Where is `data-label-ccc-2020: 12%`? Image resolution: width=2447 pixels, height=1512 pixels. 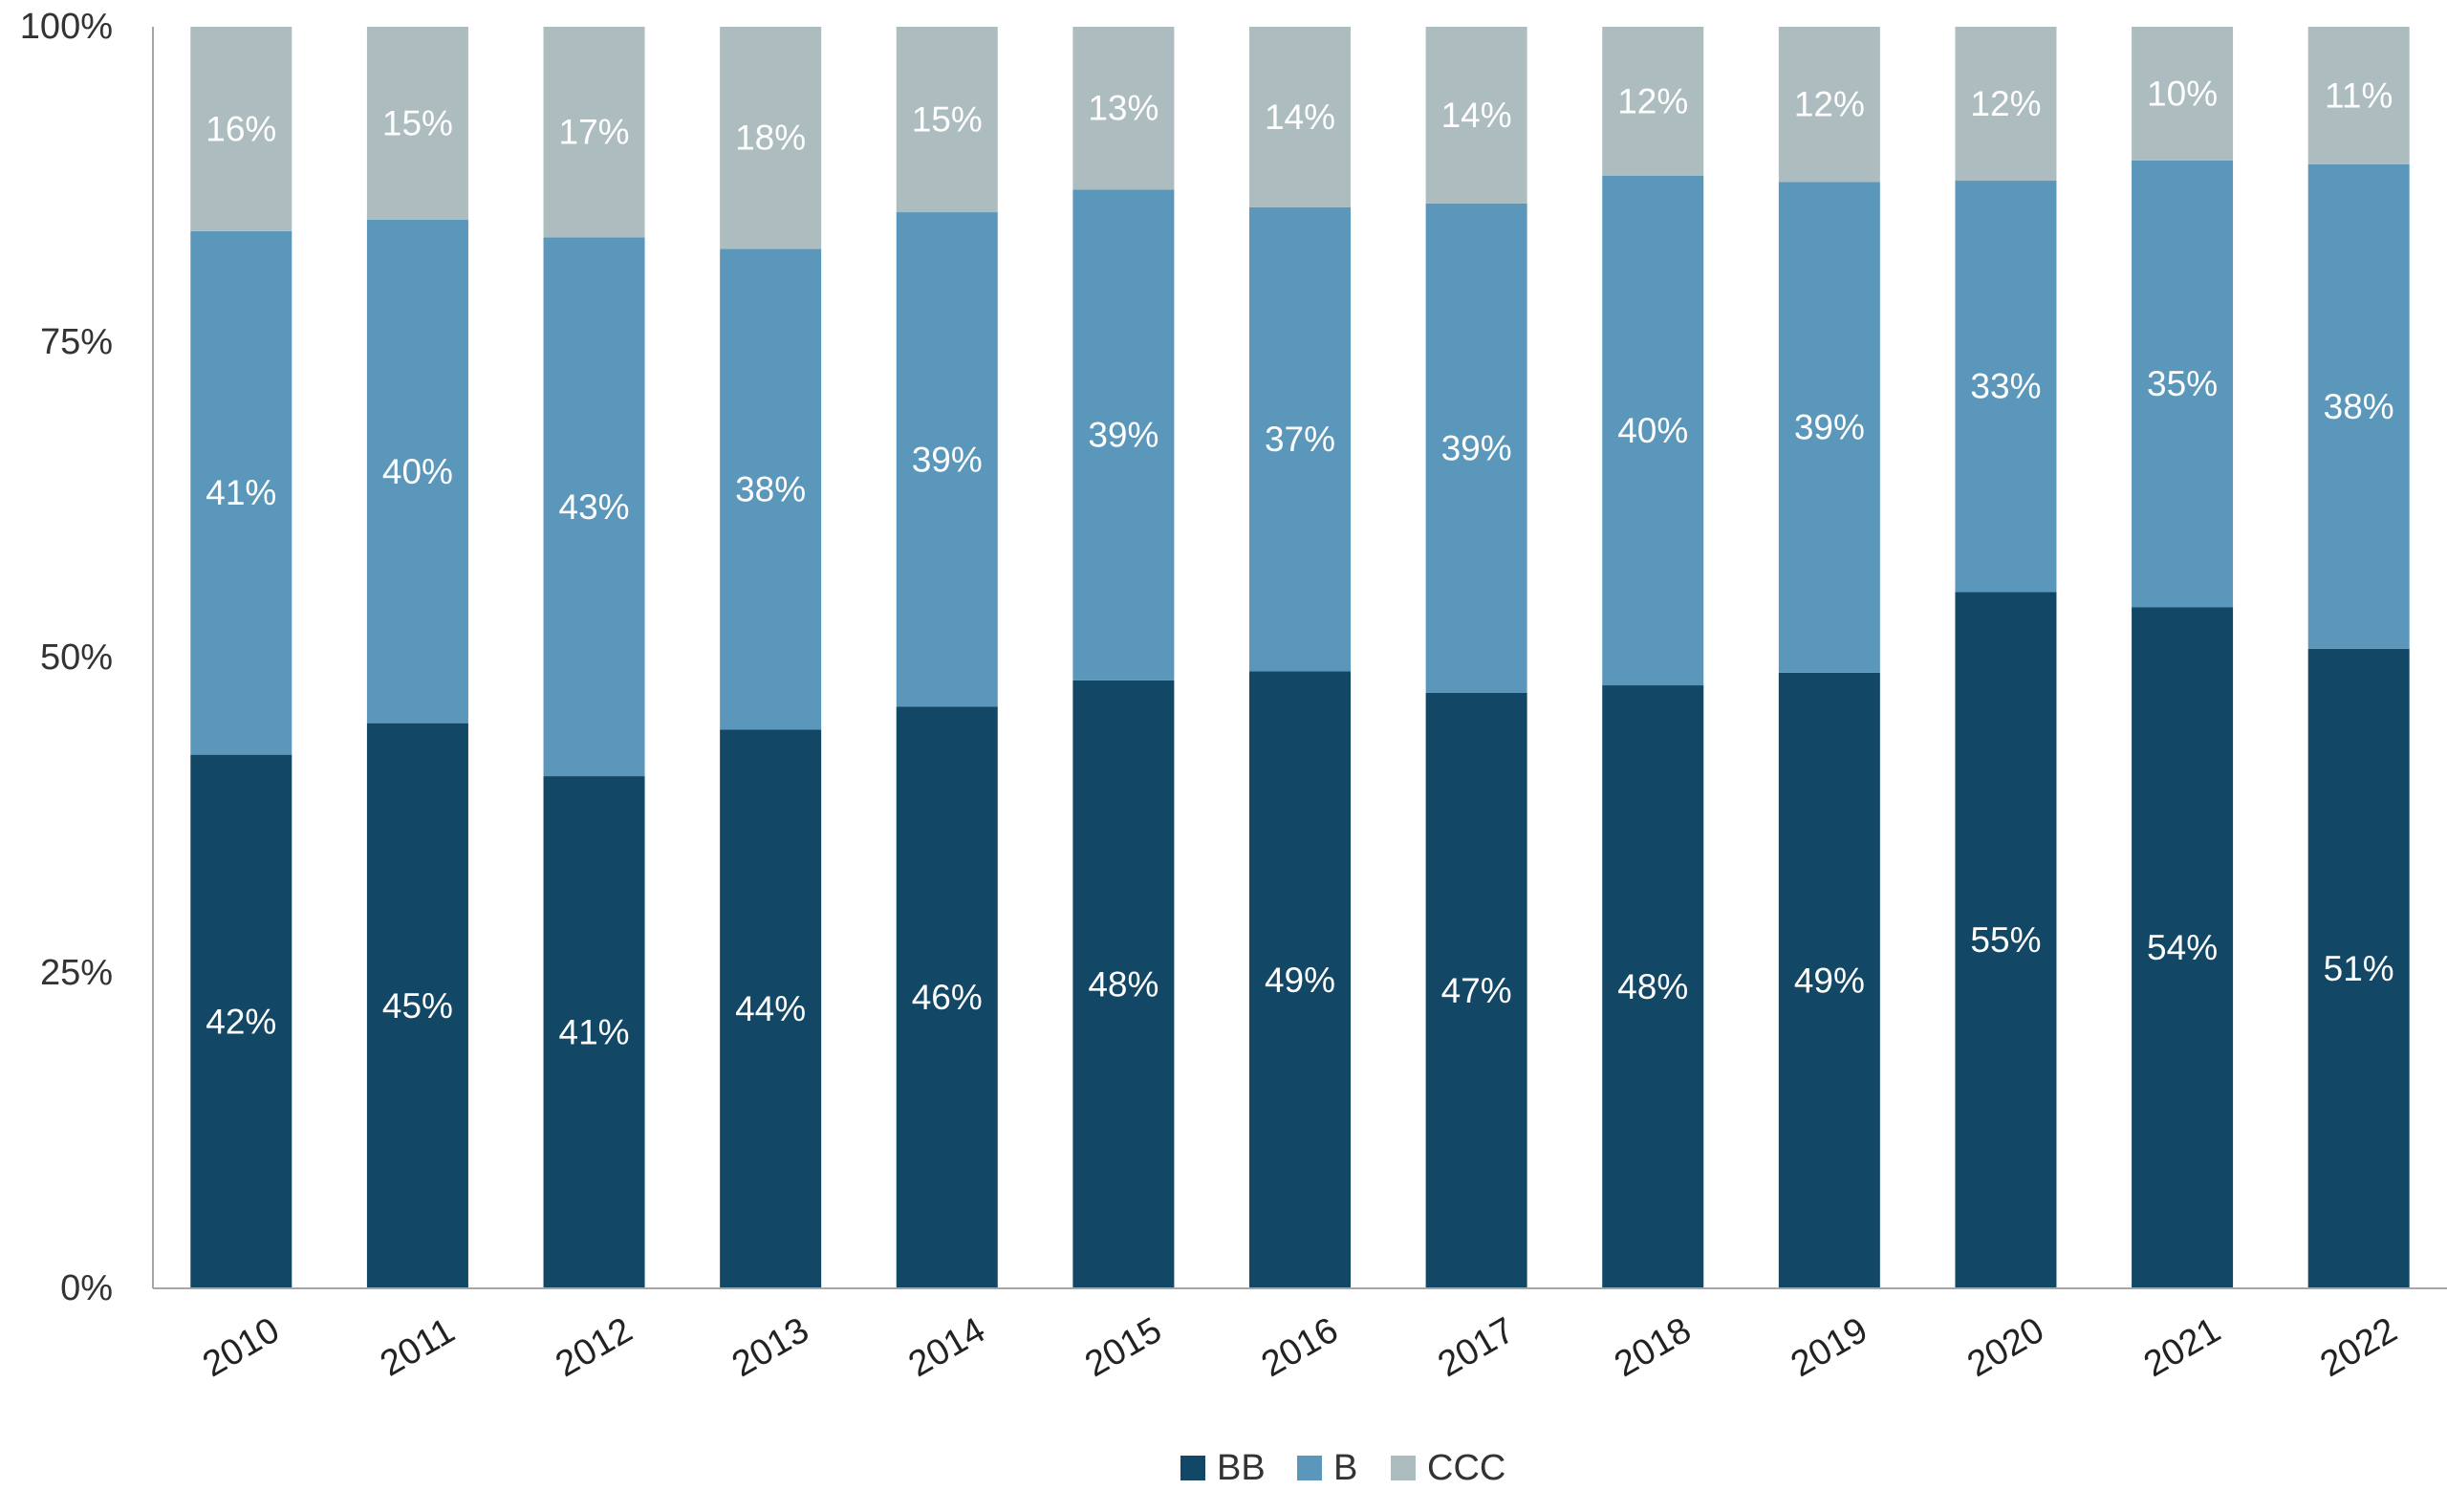 data-label-ccc-2020: 12% is located at coordinates (2005, 104).